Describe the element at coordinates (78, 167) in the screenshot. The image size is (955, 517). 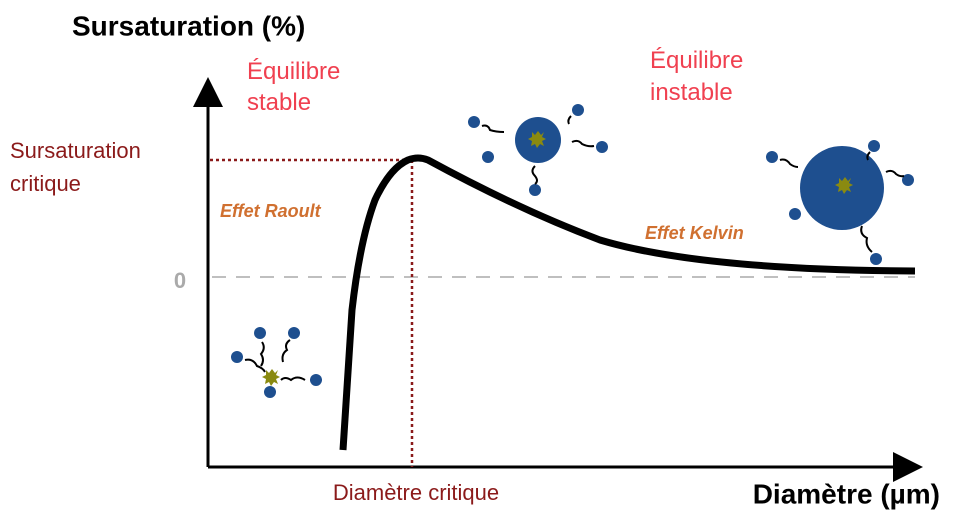
I see `critical-supersaturation: Sursaturation critique` at that location.